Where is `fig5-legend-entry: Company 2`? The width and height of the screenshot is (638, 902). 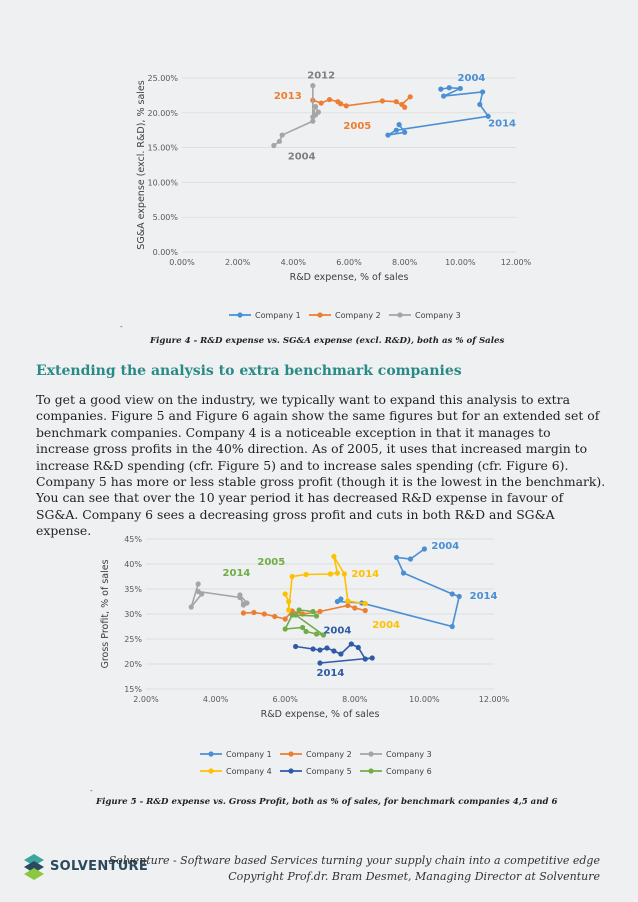
fig5-legend-entry: Company 2 is located at coordinates (329, 754).